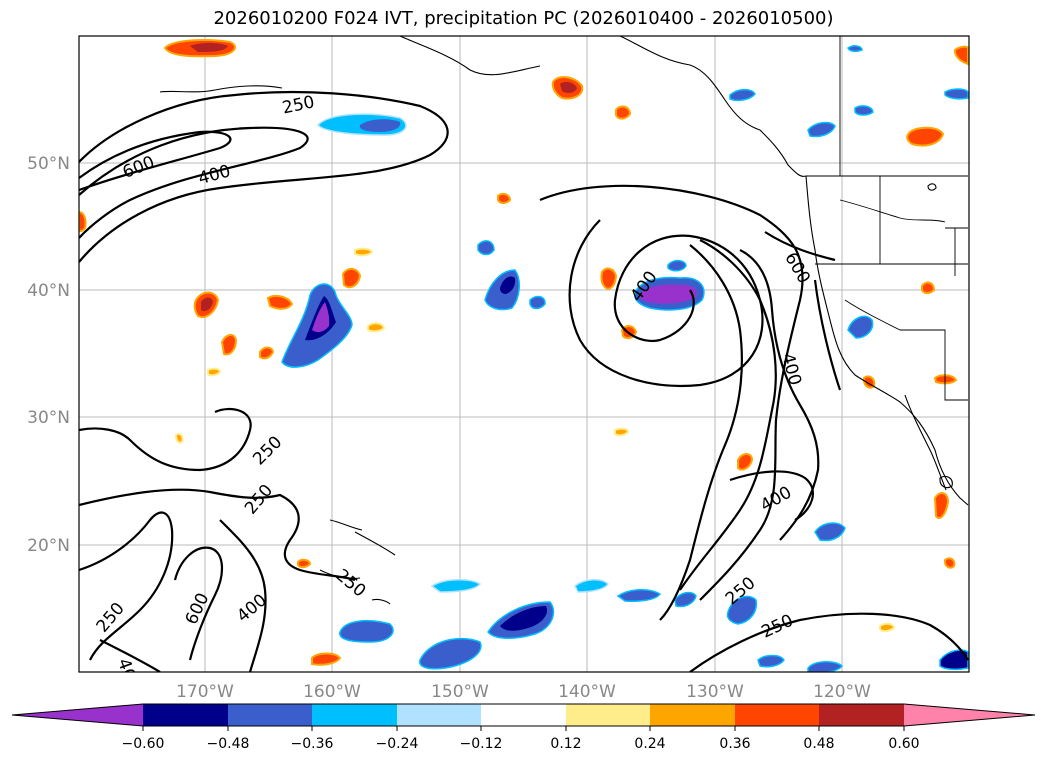 This screenshot has width=1047, height=765. I want to click on colorbar-label: −0.24, so click(397, 744).